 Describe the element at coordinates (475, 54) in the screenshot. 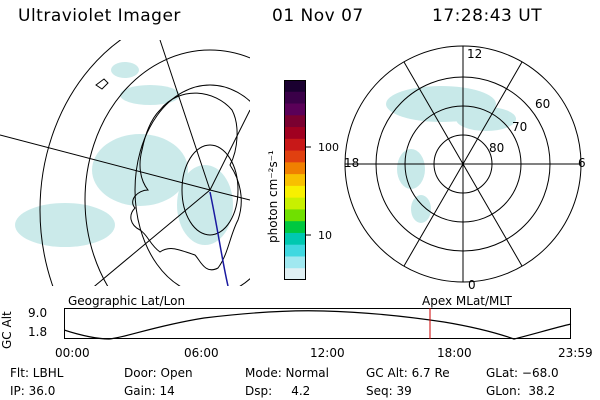

I see `mlt-label-12: 12` at that location.